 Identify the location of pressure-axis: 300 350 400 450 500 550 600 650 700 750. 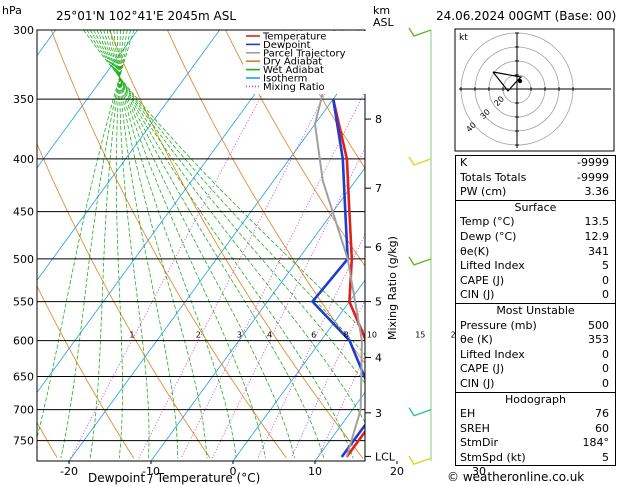
(23, 236).